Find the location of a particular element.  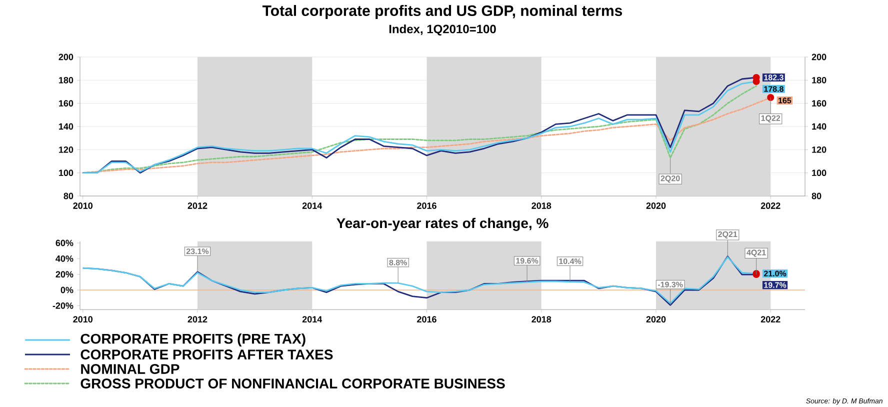

legend-label: NOMINAL GDP is located at coordinates (130, 369).